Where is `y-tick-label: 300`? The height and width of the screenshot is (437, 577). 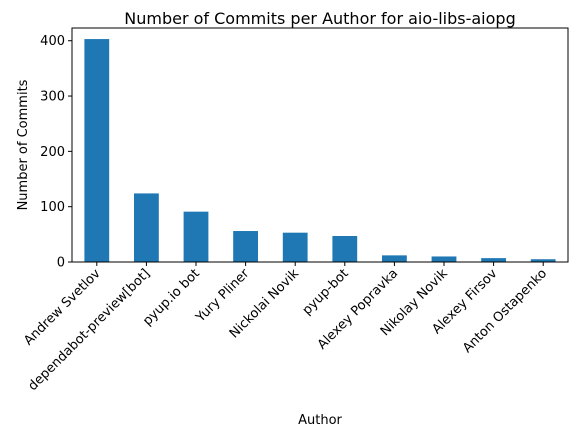
y-tick-label: 300 is located at coordinates (52, 97).